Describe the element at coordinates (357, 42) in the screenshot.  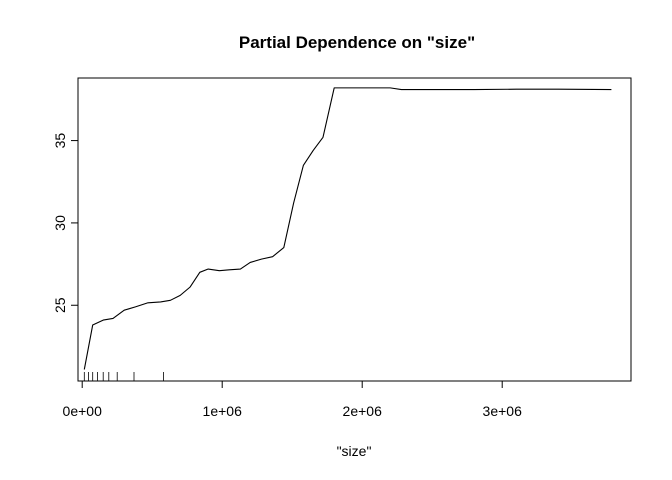
I see `chart-title: Partial Dependence on "size"` at that location.